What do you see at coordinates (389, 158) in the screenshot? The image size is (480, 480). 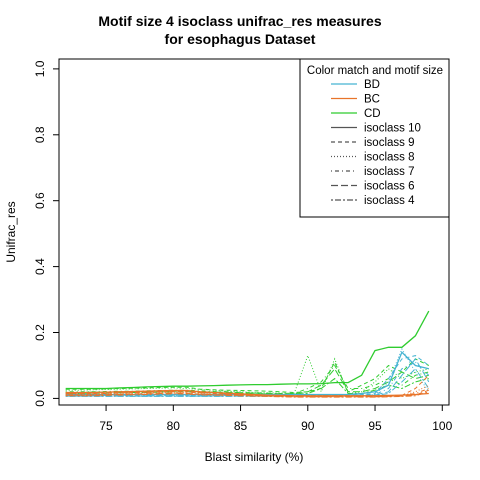 I see `legend-label-isoclass-8: isoclass 8` at bounding box center [389, 158].